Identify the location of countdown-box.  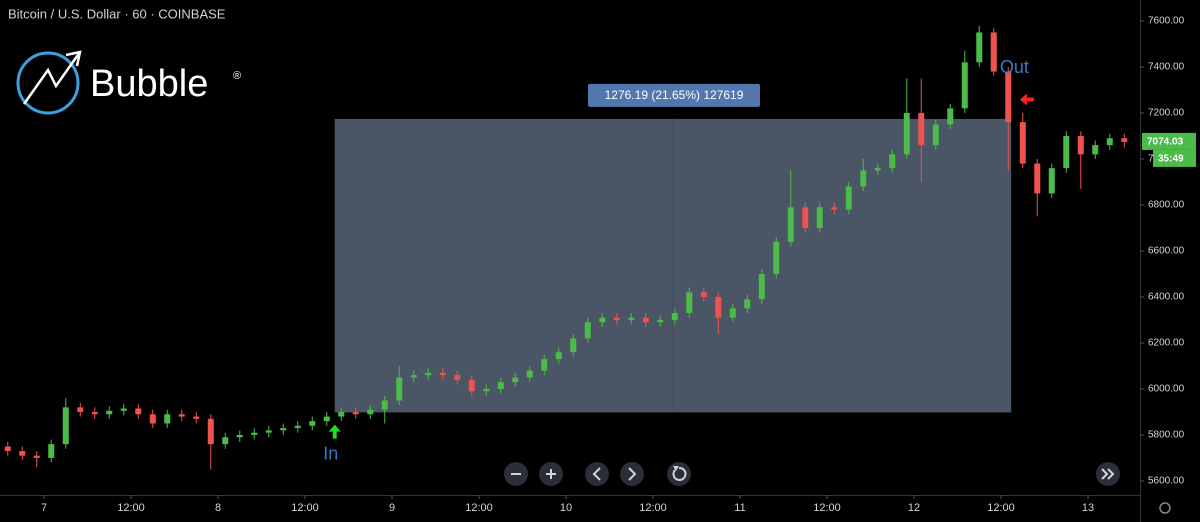
(1174, 158).